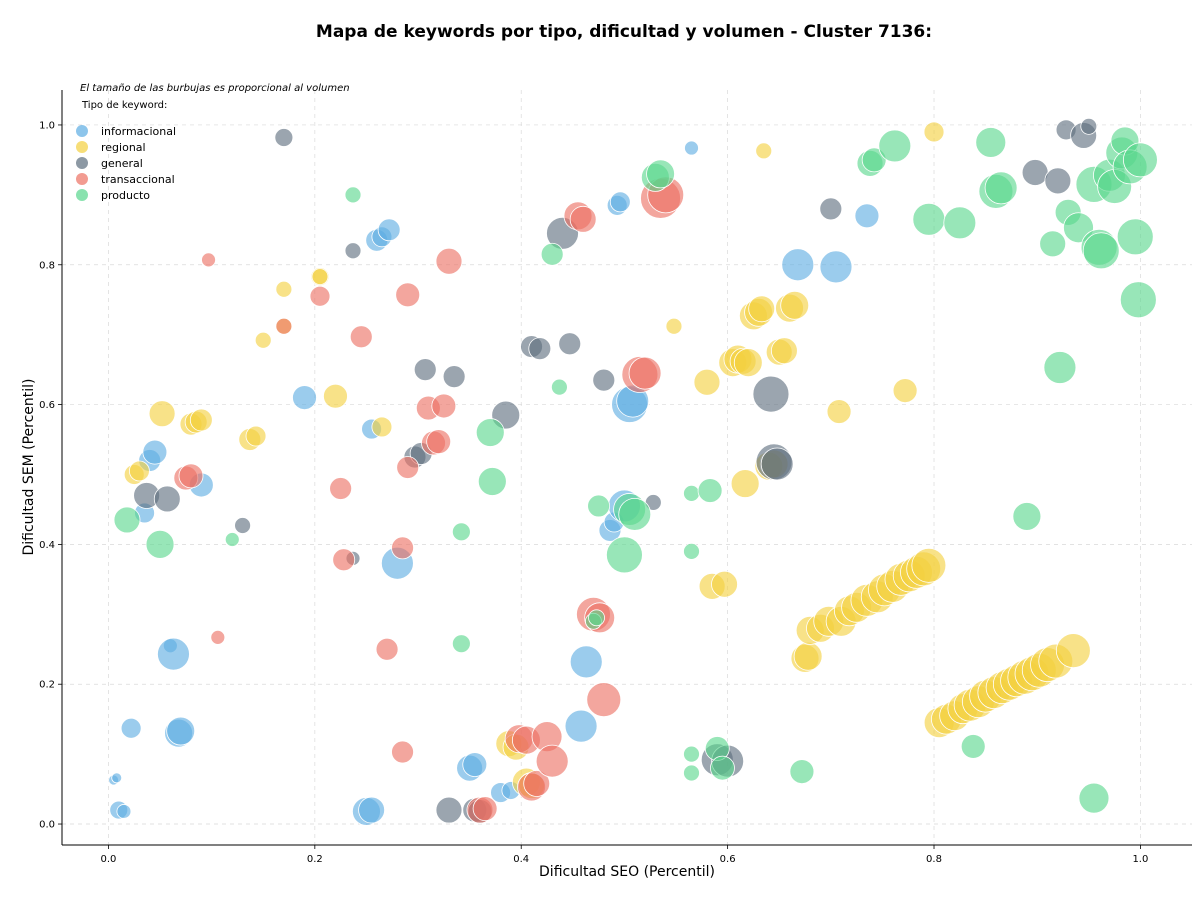 The height and width of the screenshot is (901, 1200). Describe the element at coordinates (138, 179) in the screenshot. I see `legend-entry: transaccional` at that location.